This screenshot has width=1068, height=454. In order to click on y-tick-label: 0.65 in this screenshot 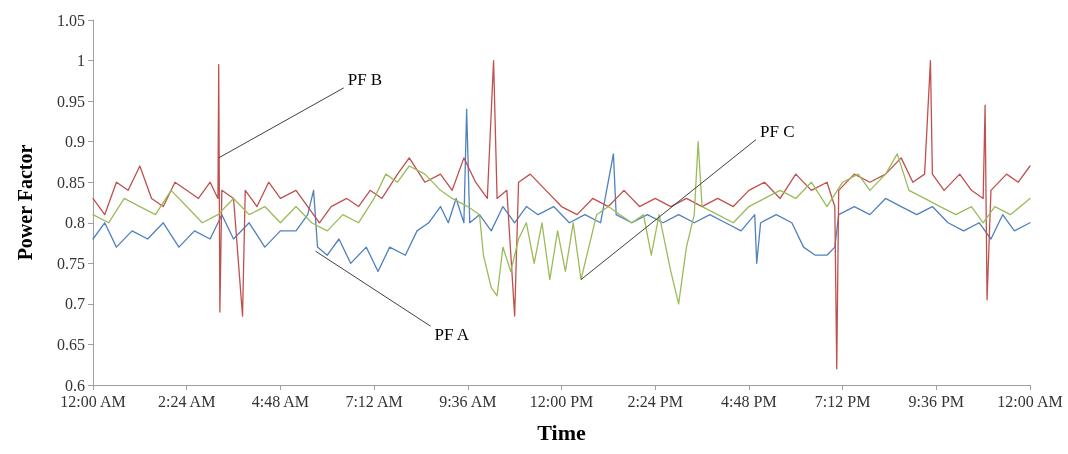, I will do `click(71, 344)`.